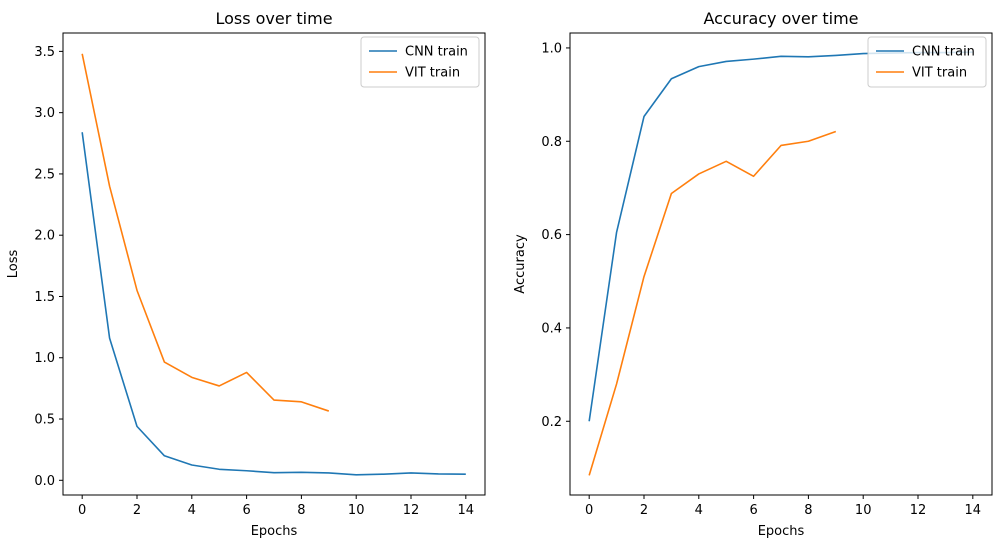 The height and width of the screenshot is (547, 1001). What do you see at coordinates (44, 52) in the screenshot?
I see `loss-y-tick-label: 3.5` at bounding box center [44, 52].